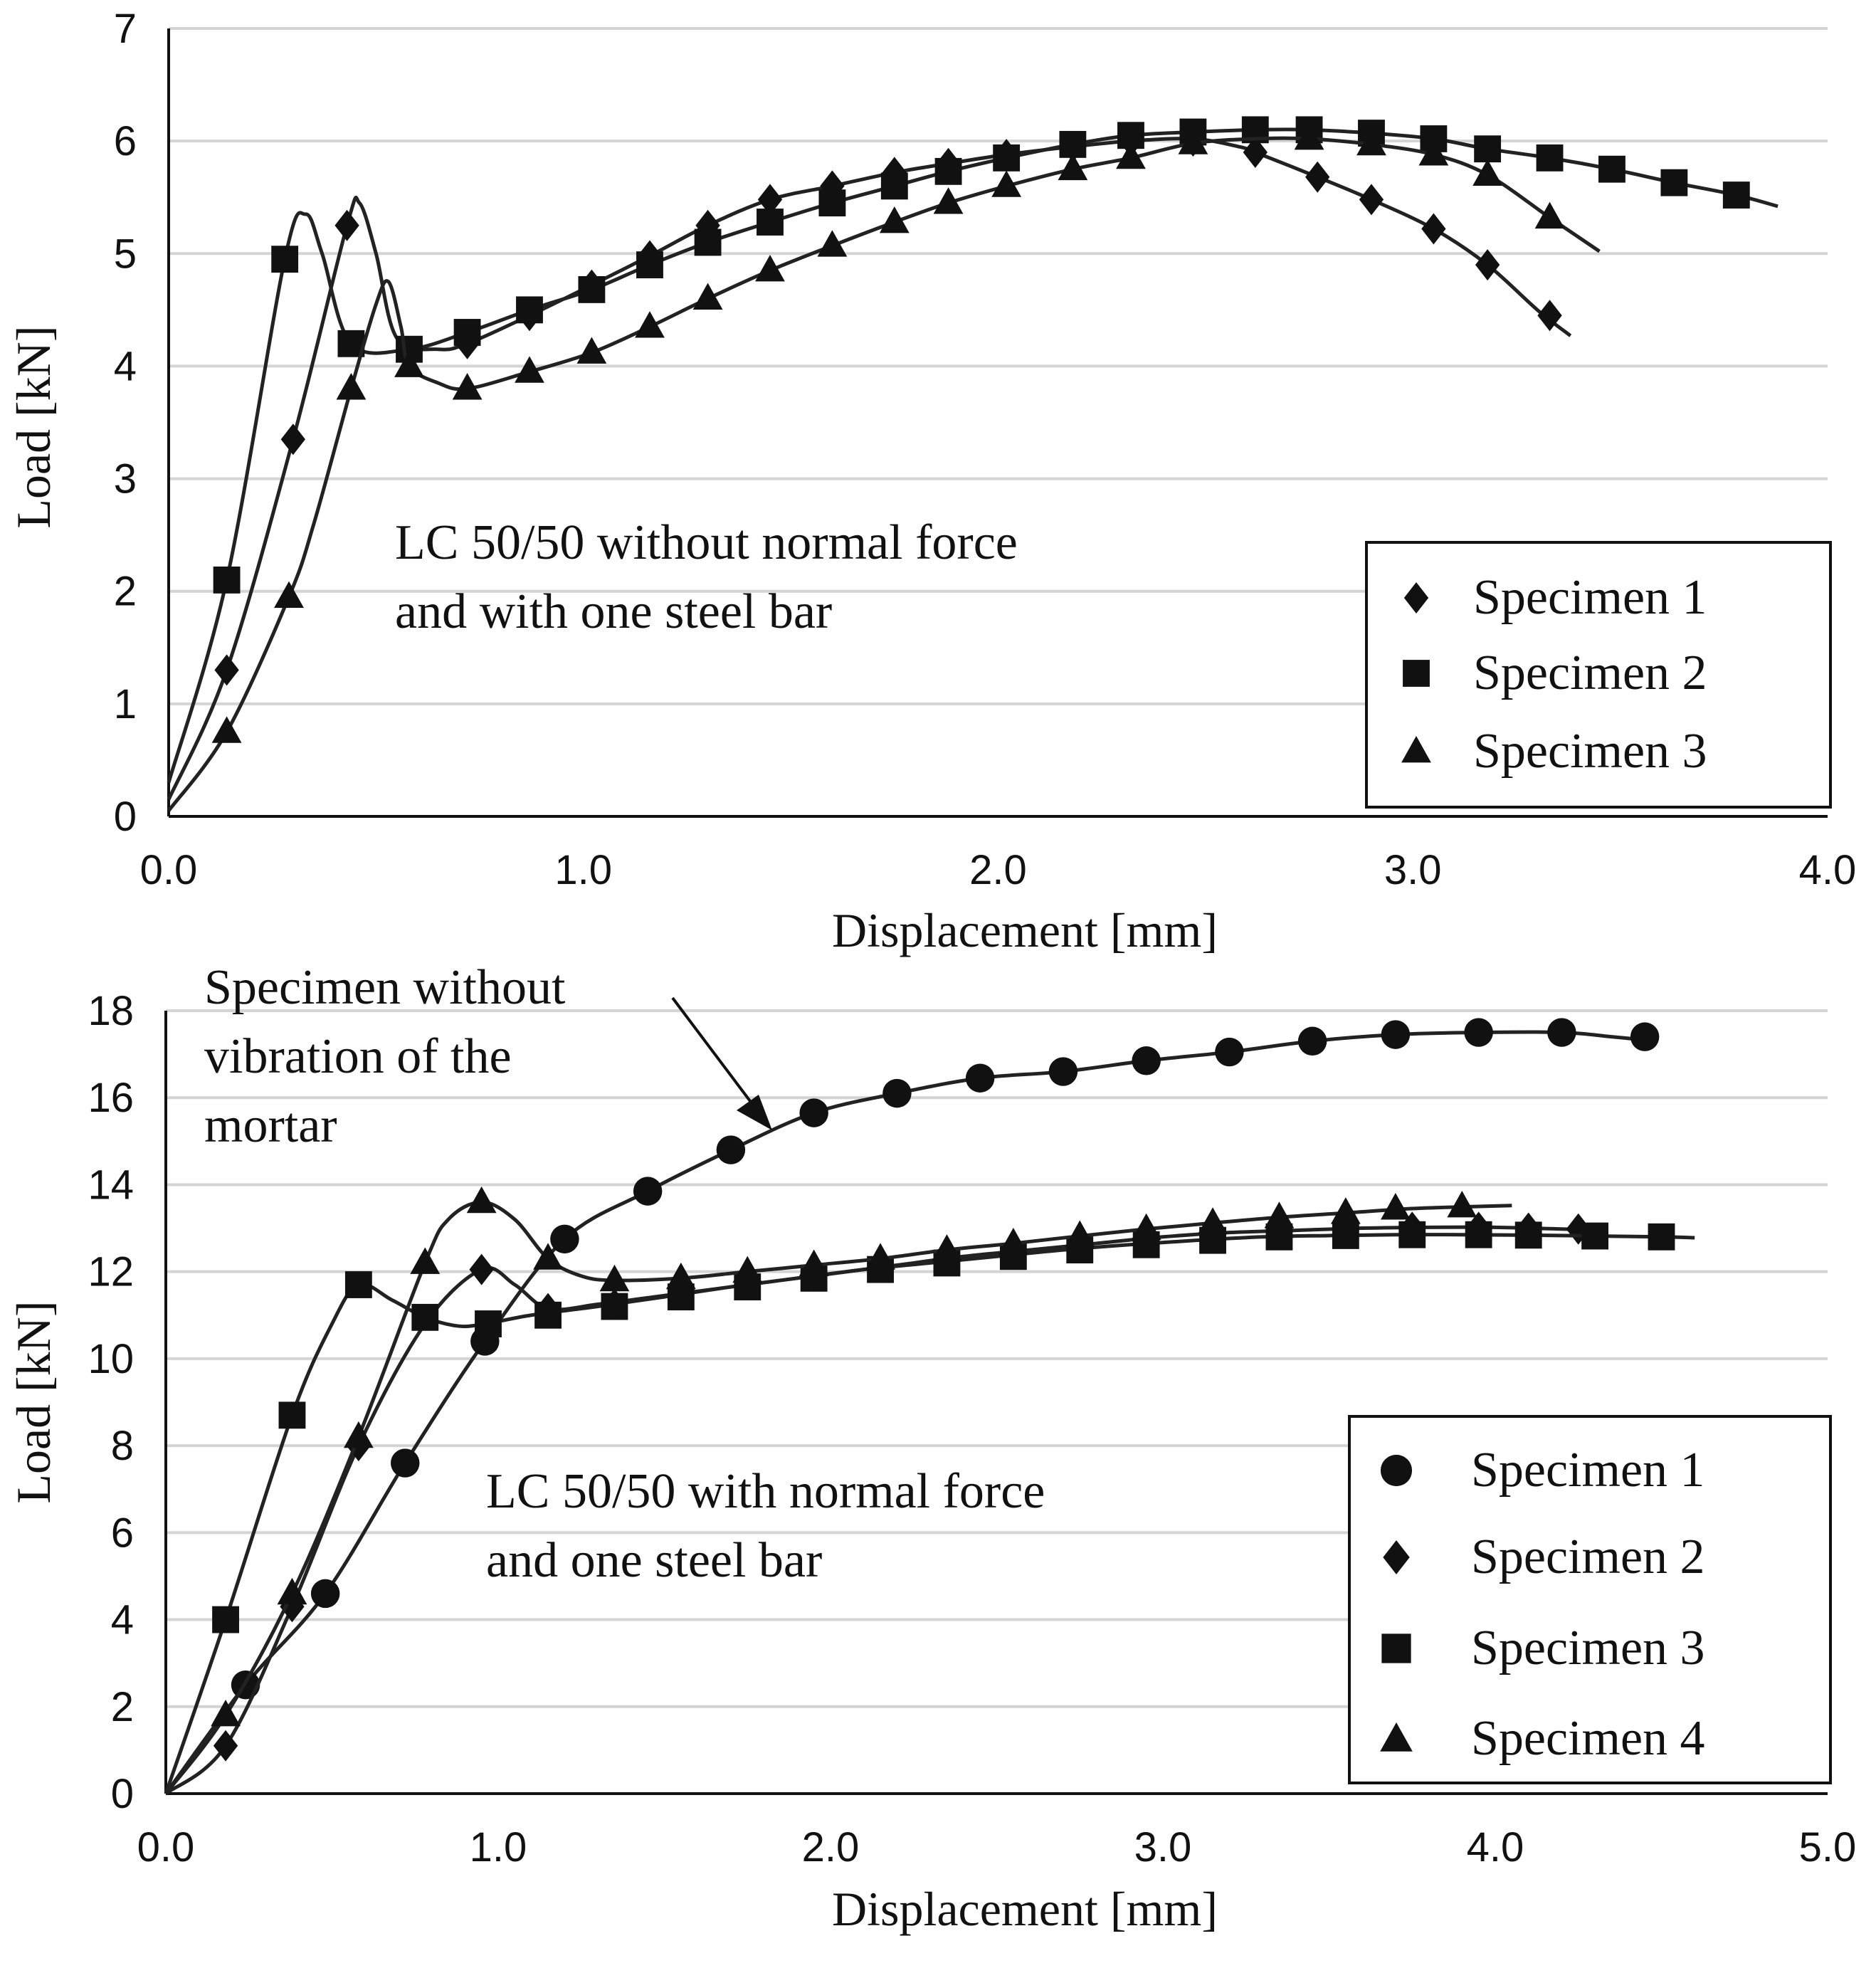  Describe the element at coordinates (1588, 1648) in the screenshot. I see `chart-bottom-legend-label-3: Specimen 3` at that location.